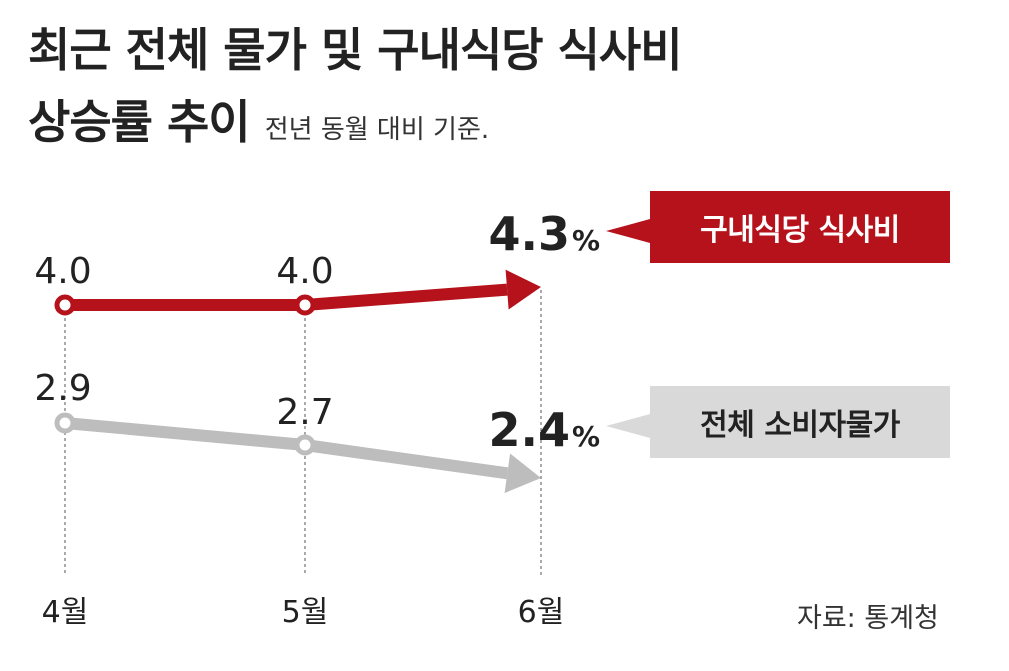  I want to click on x-tick-2: 5월, so click(305, 612).